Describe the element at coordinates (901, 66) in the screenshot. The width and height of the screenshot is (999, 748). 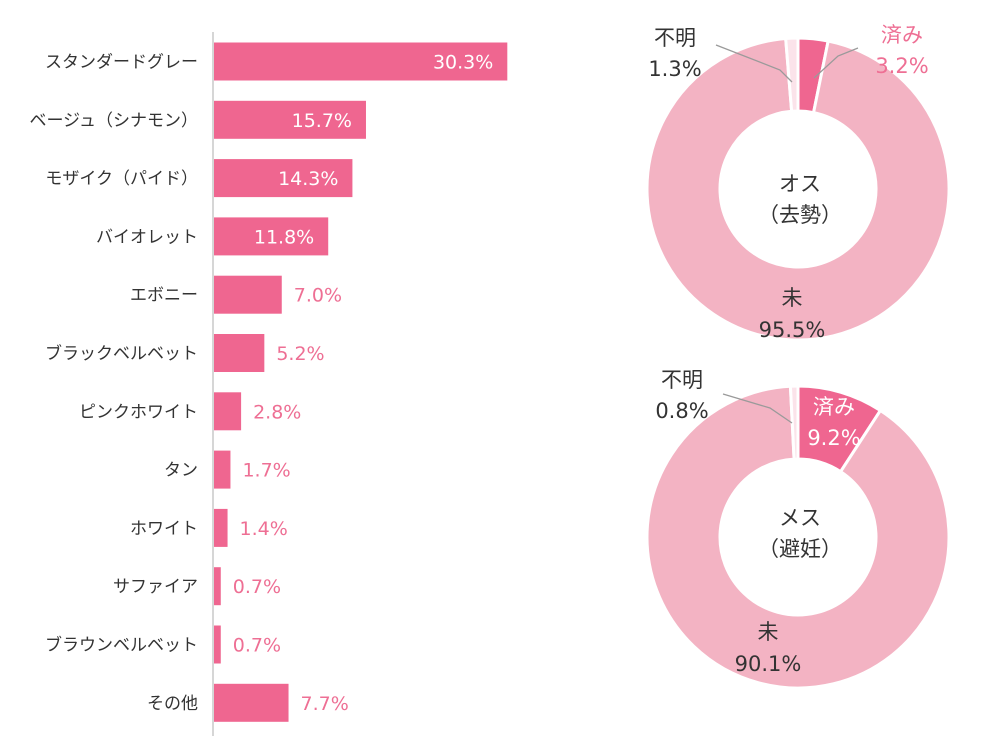
I see `slice-value-done: 3.2%` at that location.